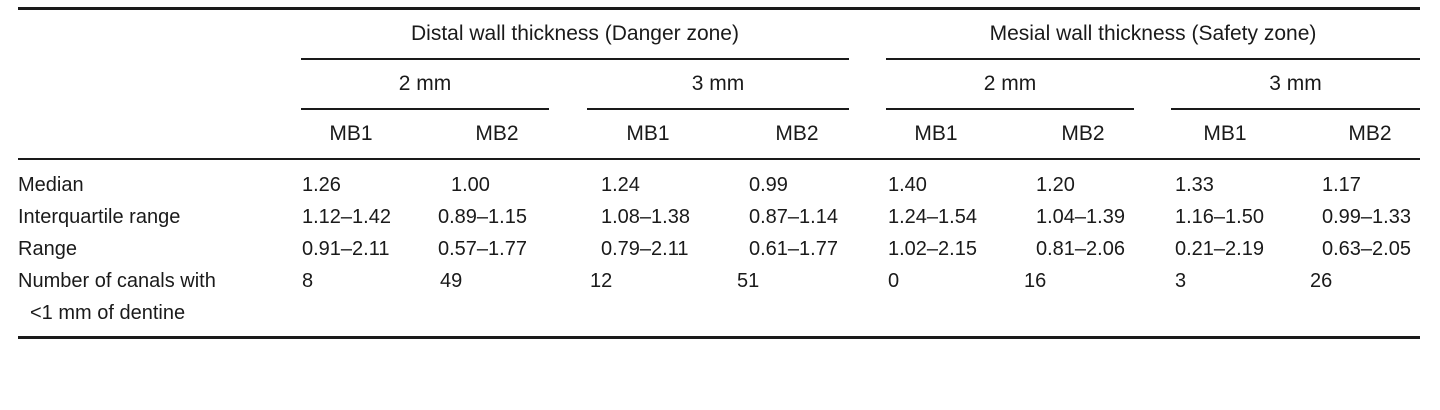 This screenshot has height=410, width=1440. I want to click on table-bottom-rule, so click(719, 337).